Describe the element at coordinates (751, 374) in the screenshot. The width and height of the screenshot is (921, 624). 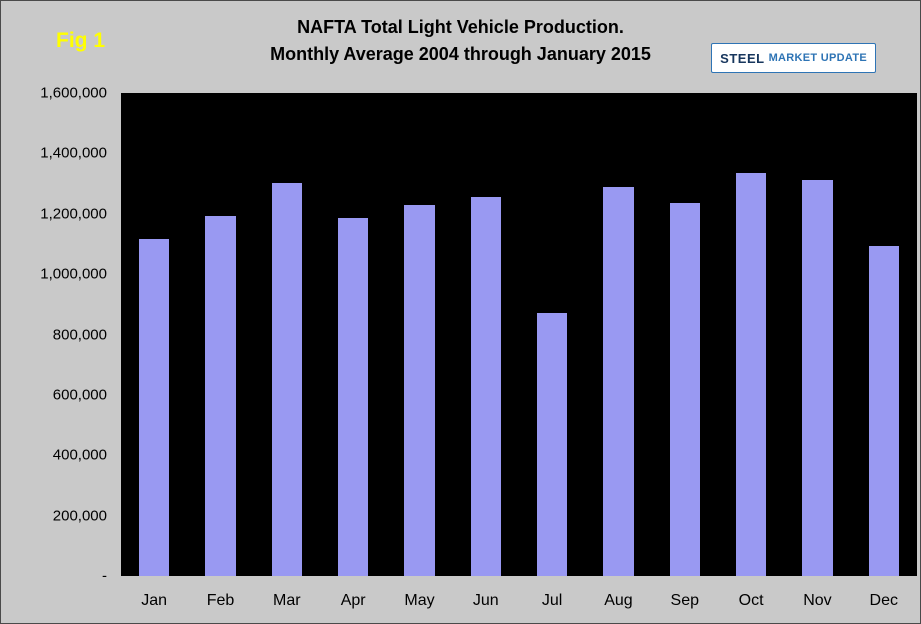
I see `bar-oct` at that location.